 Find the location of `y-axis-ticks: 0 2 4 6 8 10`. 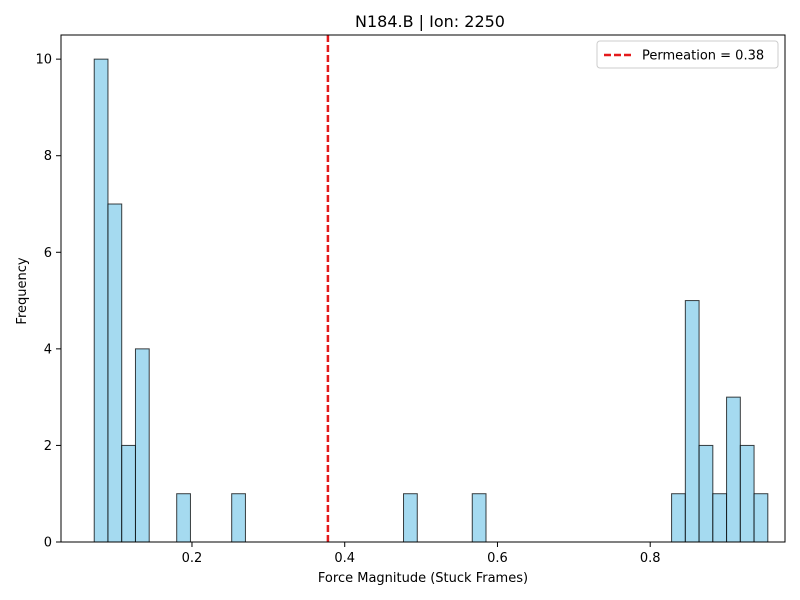

y-axis-ticks: 0 2 4 6 8 10 is located at coordinates (48, 302).